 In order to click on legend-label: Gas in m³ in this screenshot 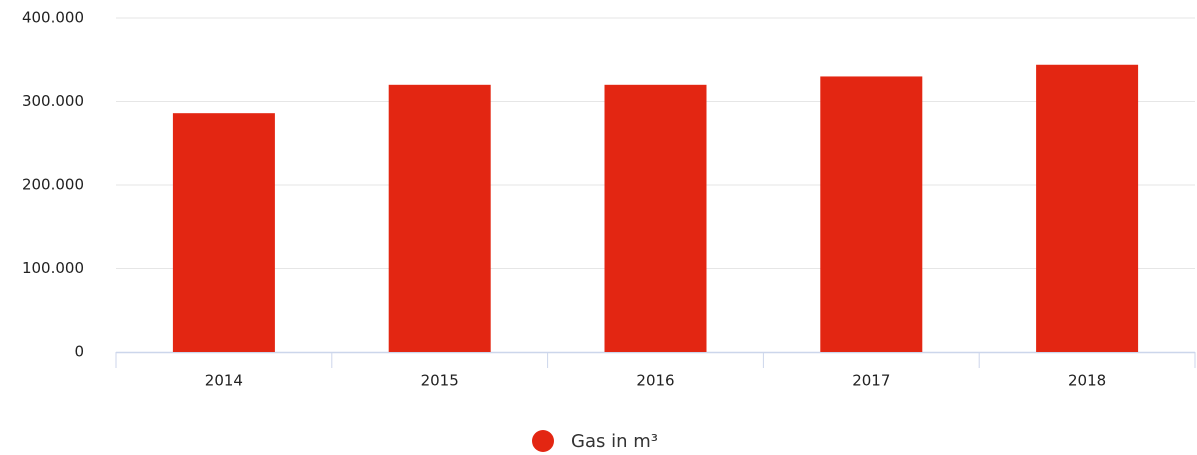, I will do `click(614, 441)`.